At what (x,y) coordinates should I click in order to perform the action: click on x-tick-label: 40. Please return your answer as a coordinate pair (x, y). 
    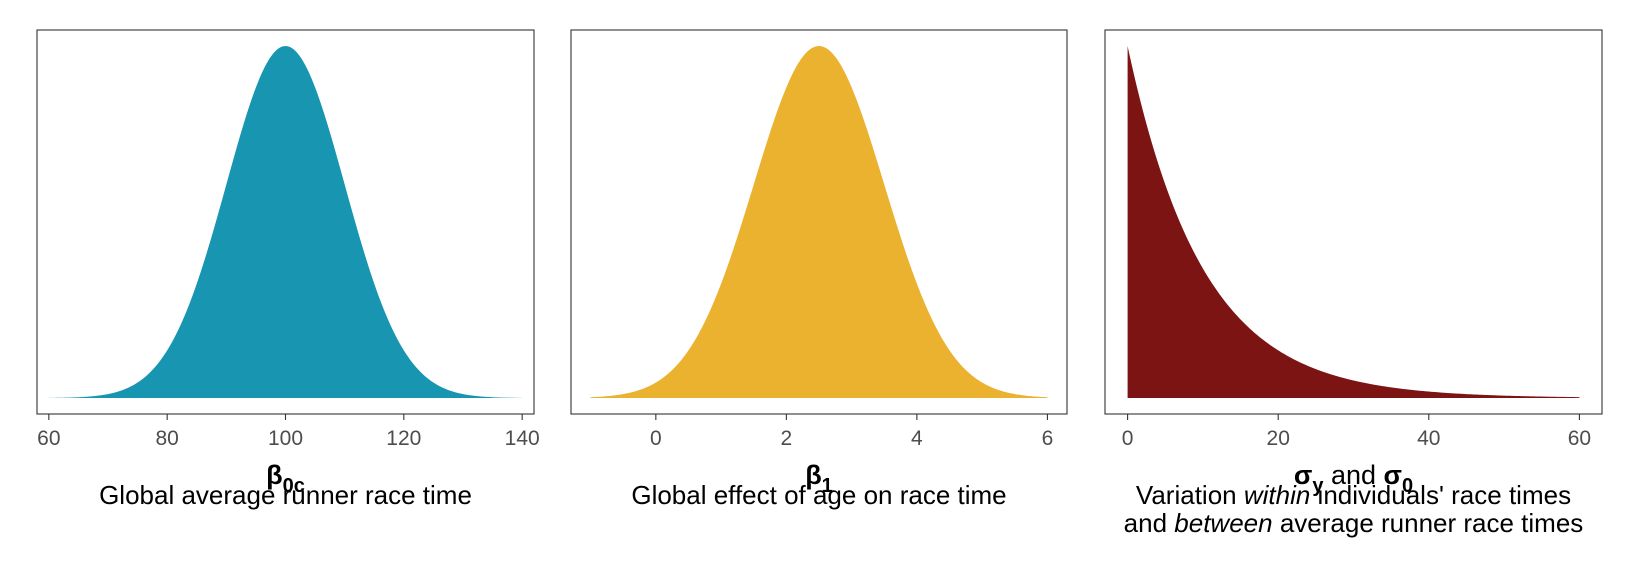
    Looking at the image, I should click on (1428, 438).